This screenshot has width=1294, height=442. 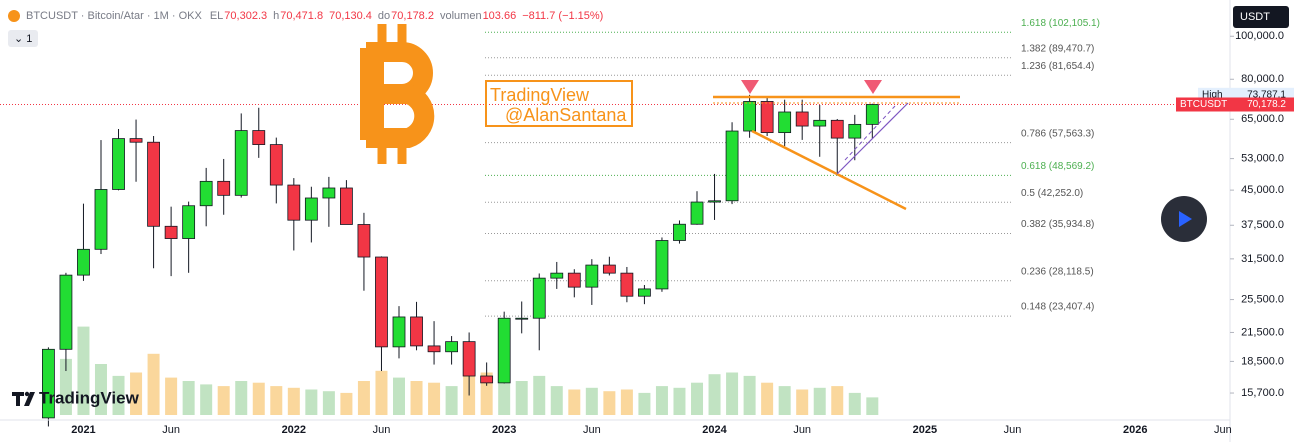 I want to click on x-tick-label: 2025, so click(x=925, y=430).